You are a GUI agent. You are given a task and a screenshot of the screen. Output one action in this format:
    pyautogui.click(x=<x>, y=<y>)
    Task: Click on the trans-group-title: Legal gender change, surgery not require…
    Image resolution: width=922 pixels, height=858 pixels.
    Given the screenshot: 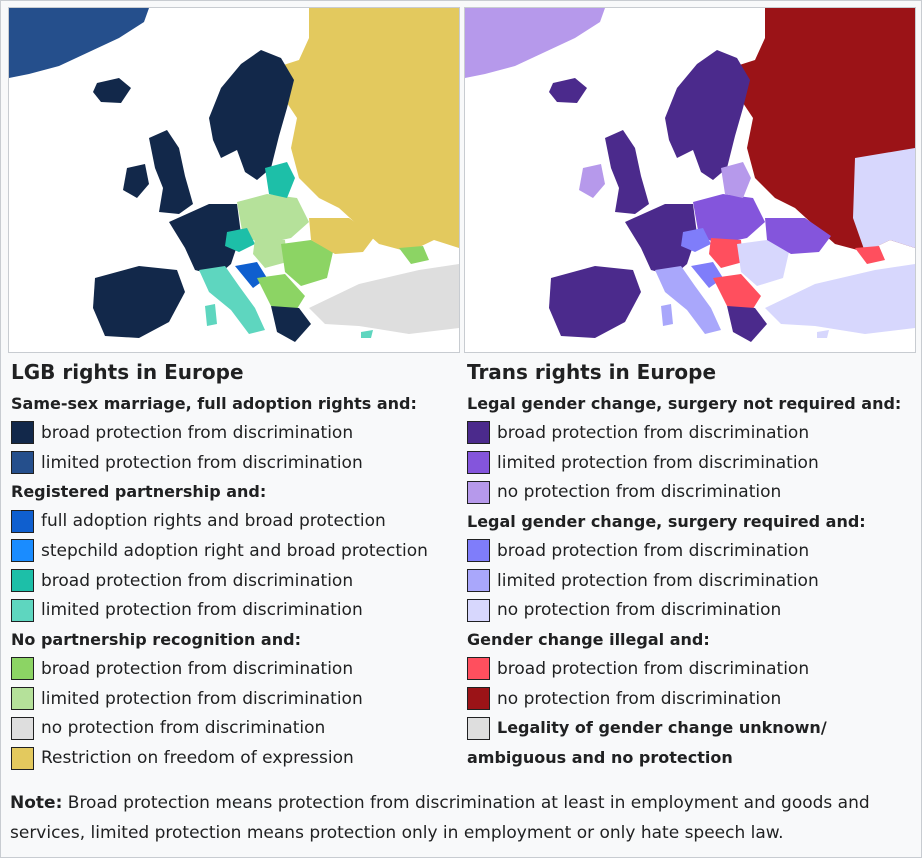 What is the action you would take?
    pyautogui.click(x=684, y=403)
    